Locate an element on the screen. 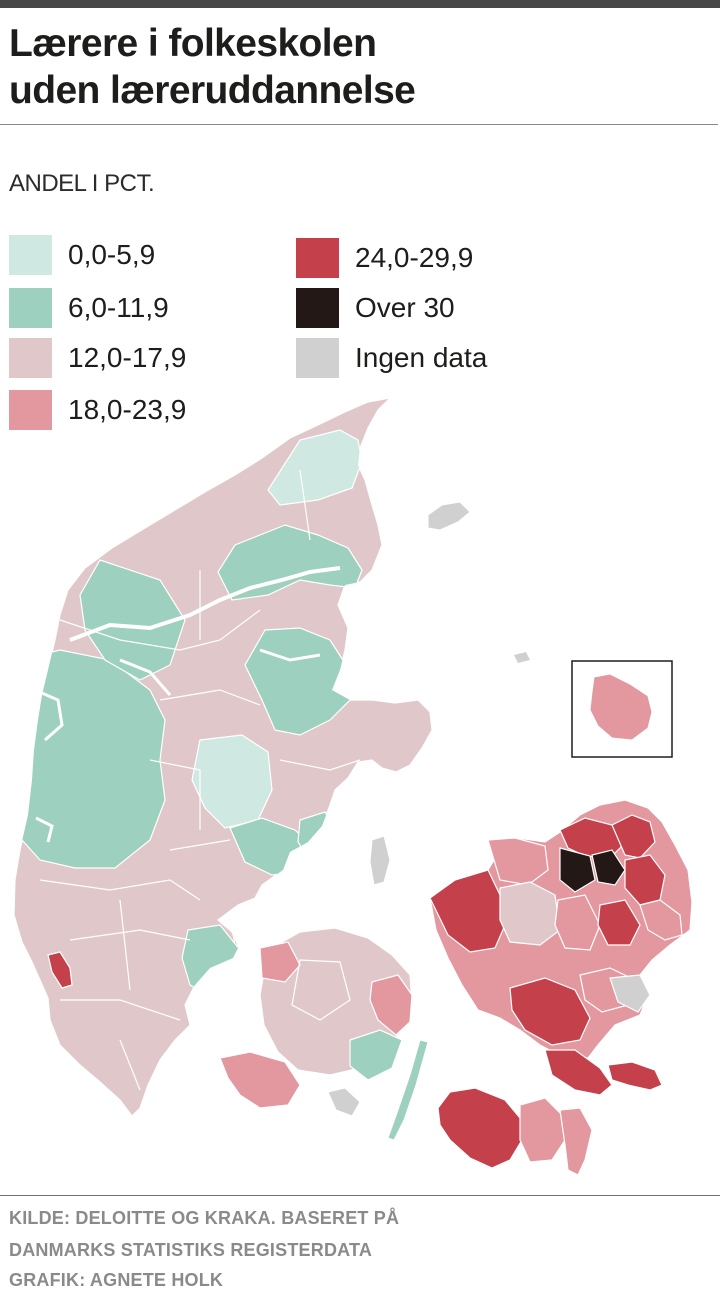 This screenshot has width=720, height=1308. region-odder is located at coordinates (318, 837).